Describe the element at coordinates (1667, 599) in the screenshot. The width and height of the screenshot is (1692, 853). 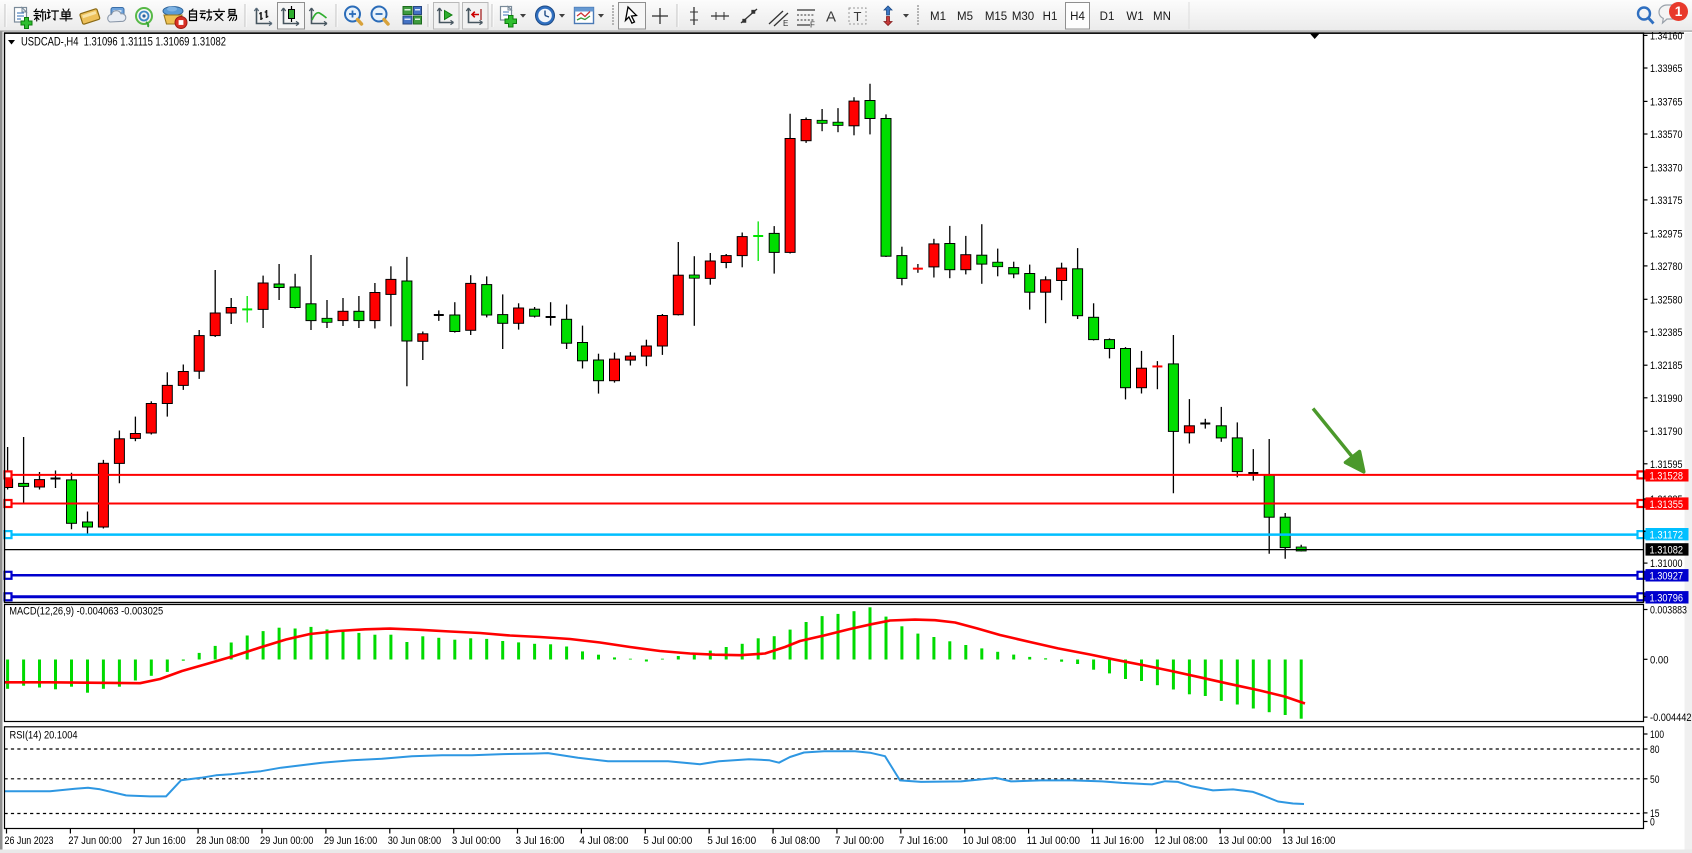
I see `svg-text: 1.30796` at that location.